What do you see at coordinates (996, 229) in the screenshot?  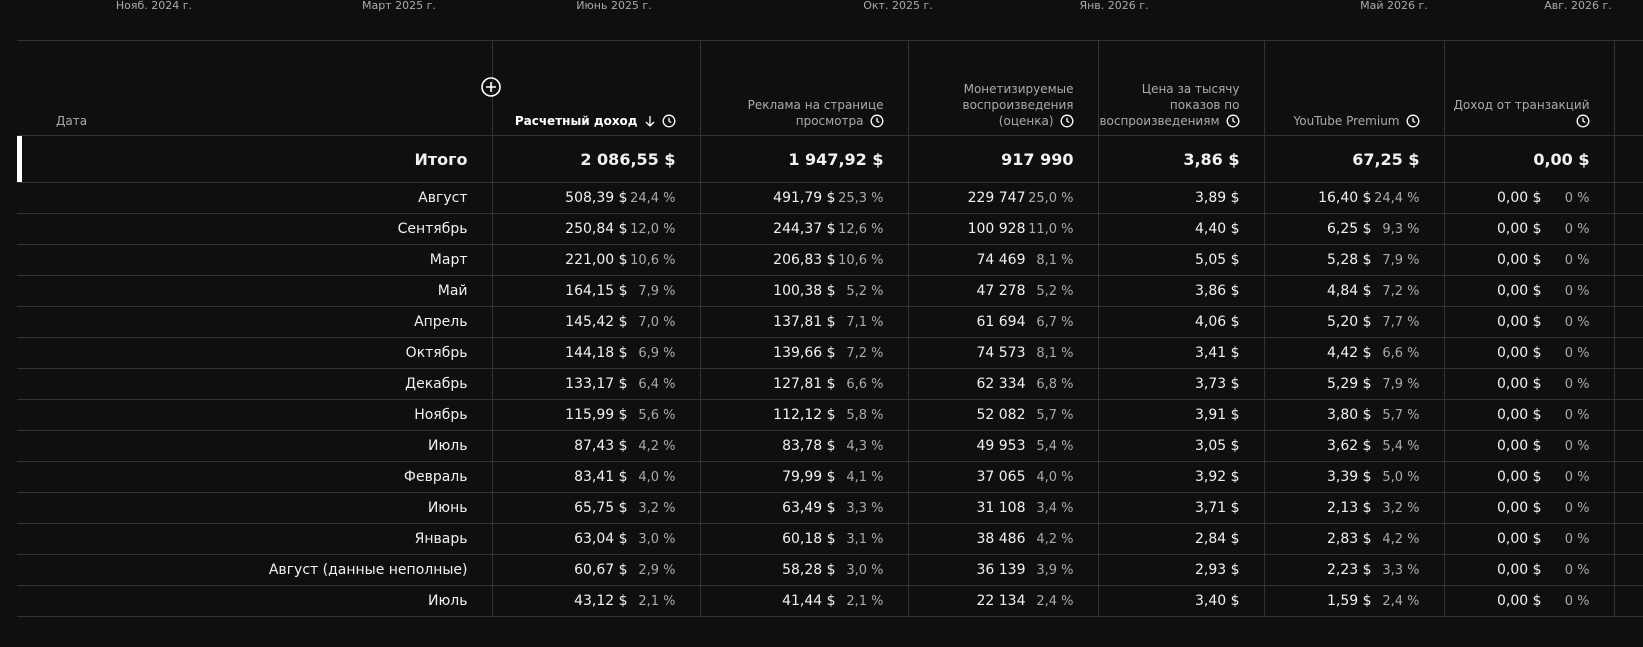 I see `cell-value: 100 928` at bounding box center [996, 229].